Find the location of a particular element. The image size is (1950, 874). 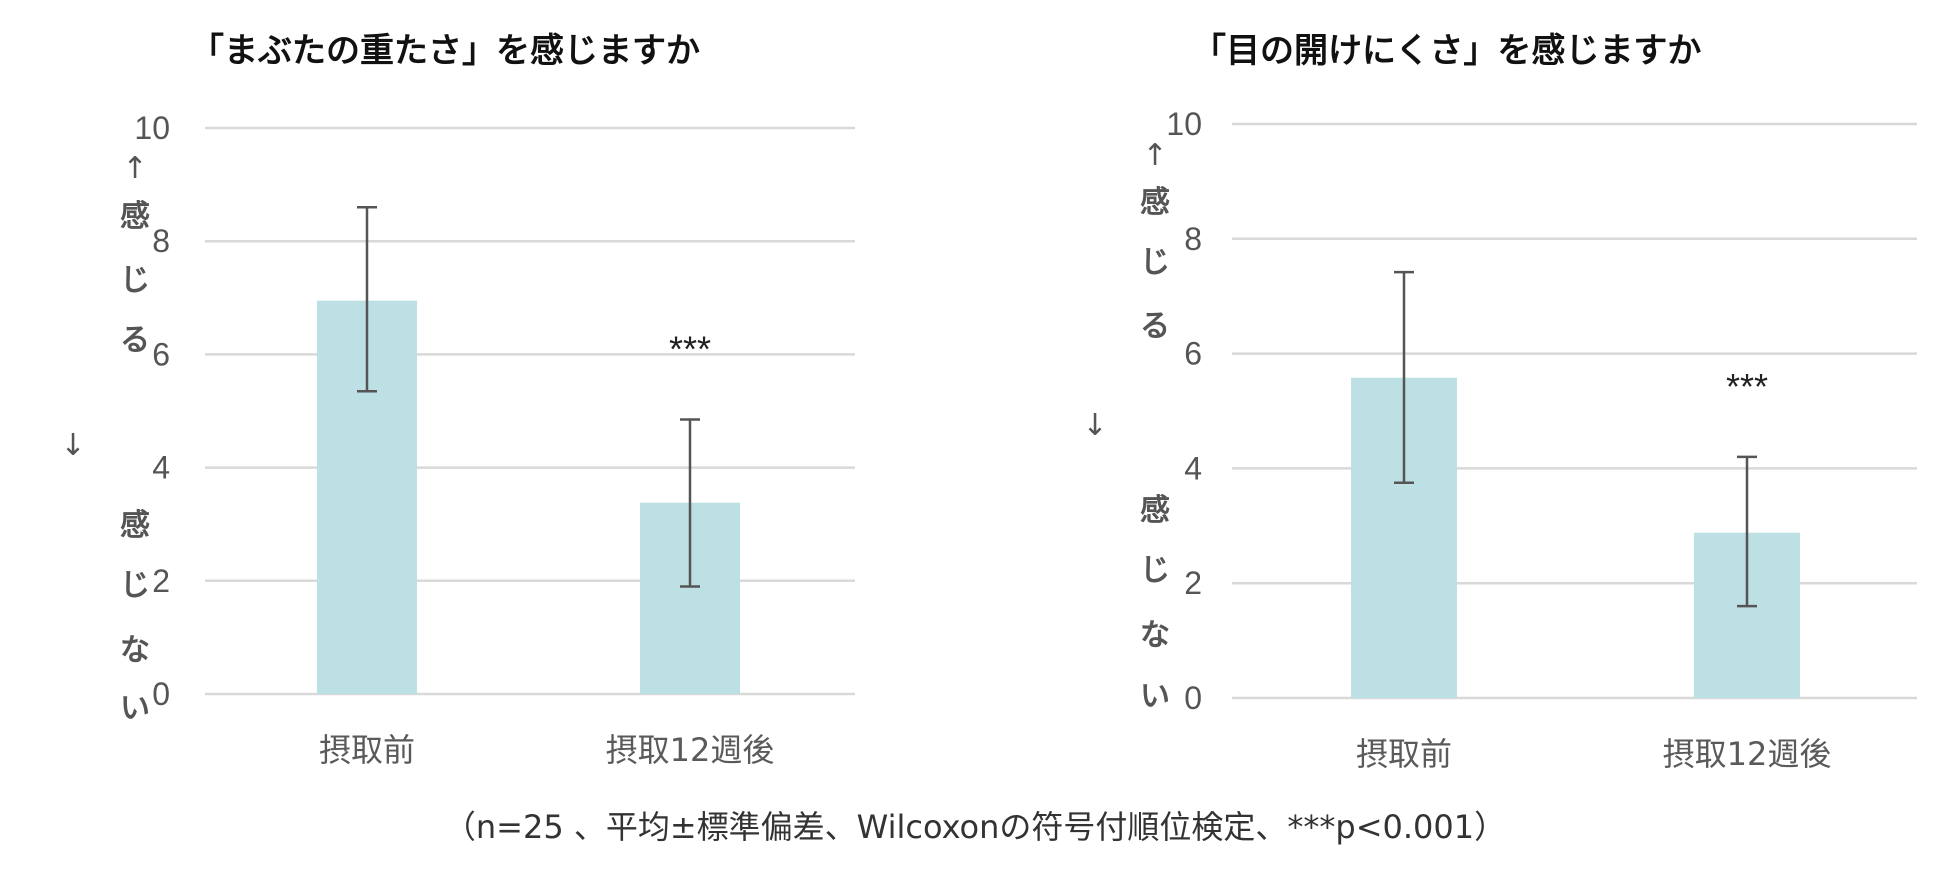

chart-title: 「まぶたの重たさ」を感じますか is located at coordinates (445, 51).